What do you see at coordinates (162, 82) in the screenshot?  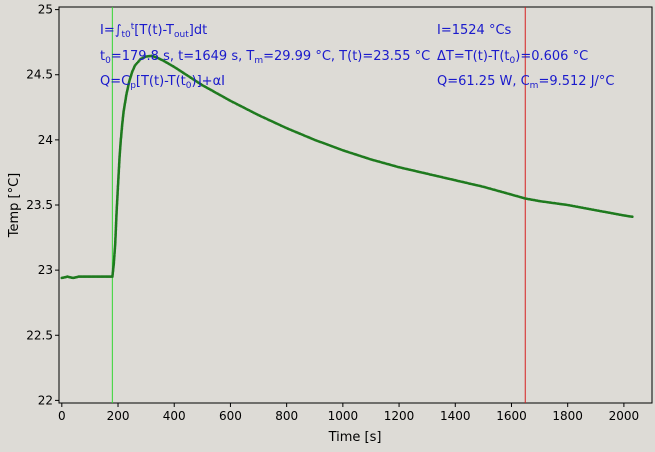 I see `annotation-heat-formula: Q=Cp[T(t)-T(t0)]+αI` at bounding box center [162, 82].